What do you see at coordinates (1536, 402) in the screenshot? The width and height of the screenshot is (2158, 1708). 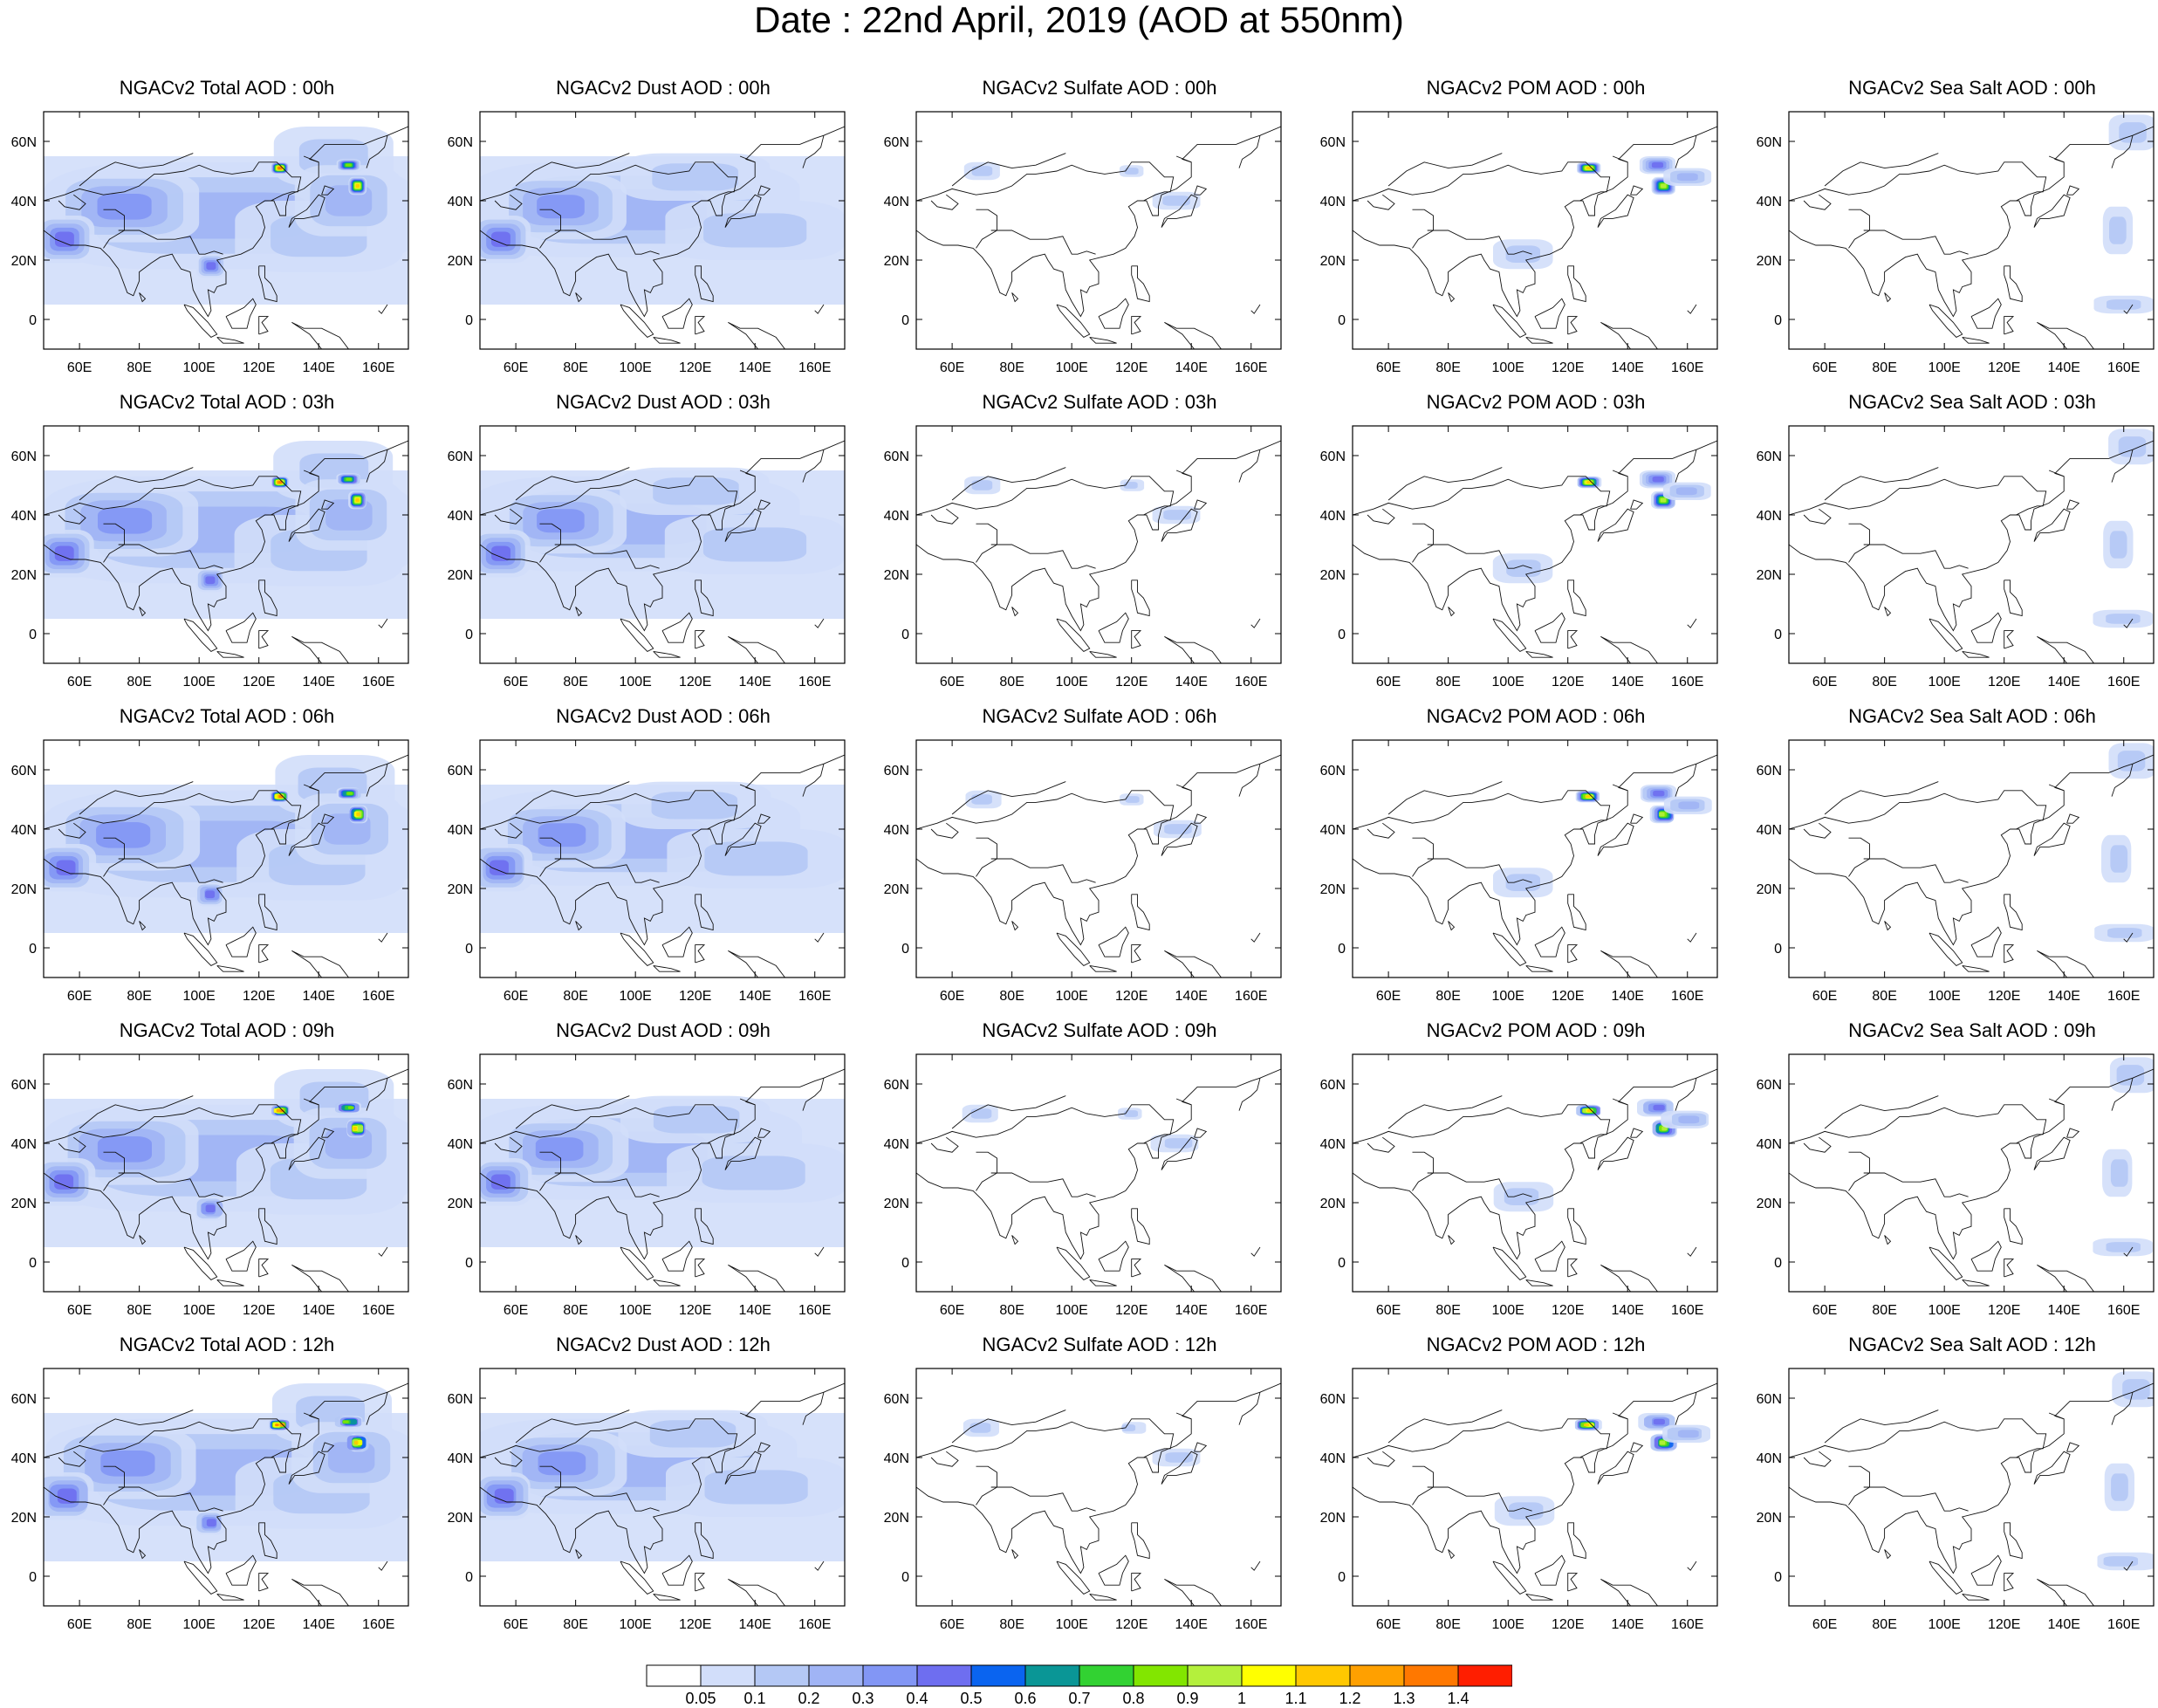 I see `panel-title: NGACv2 POM AOD : 03h` at bounding box center [1536, 402].